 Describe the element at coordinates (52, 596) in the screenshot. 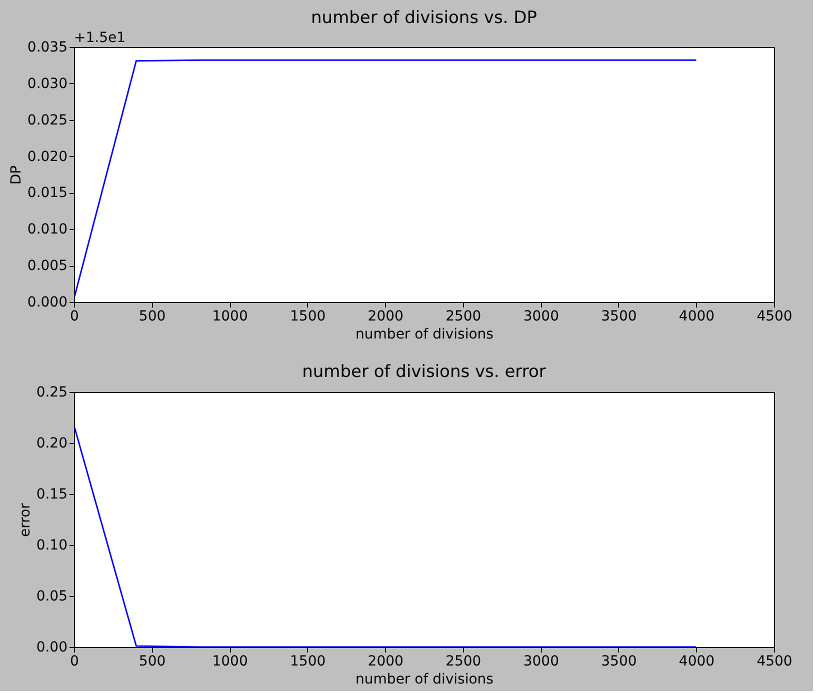

I see `y-tick-label: 0.05` at that location.